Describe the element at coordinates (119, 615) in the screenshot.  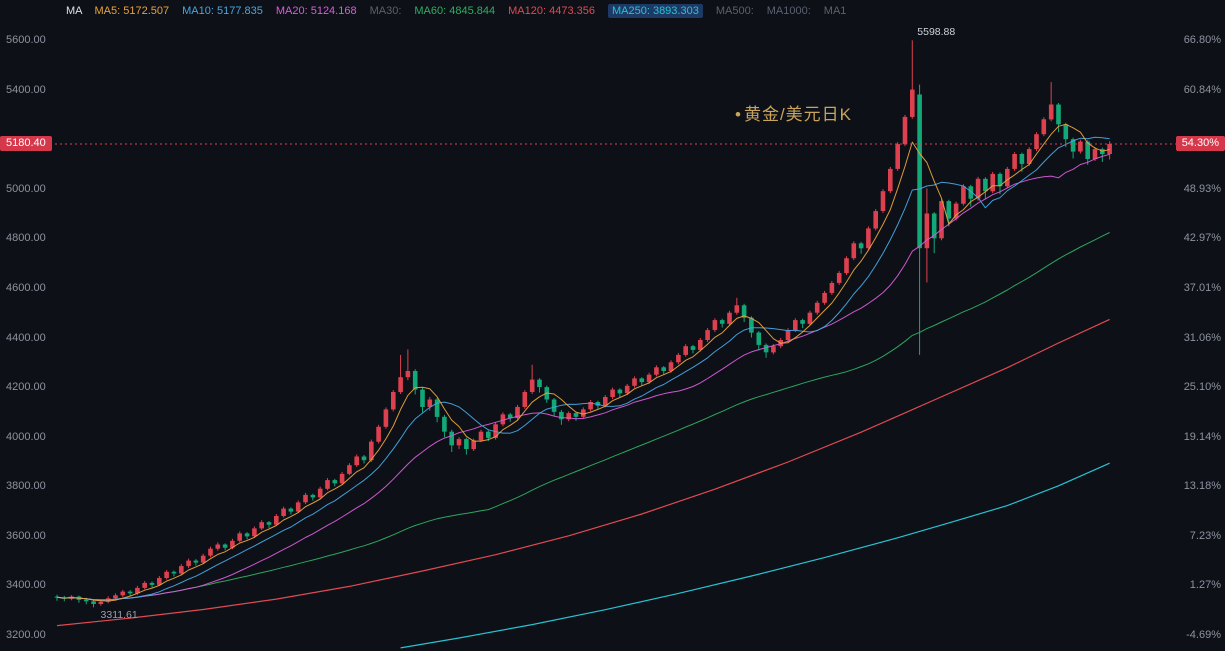
I see `low-price-annotation: 3311.61` at that location.